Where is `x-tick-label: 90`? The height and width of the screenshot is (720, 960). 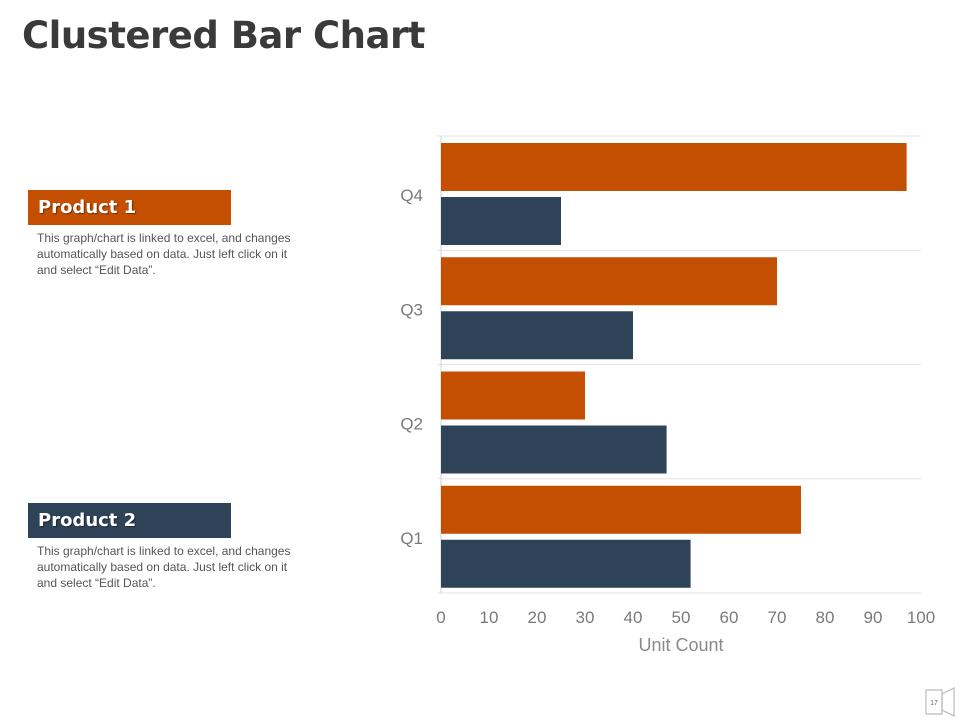
x-tick-label: 90 is located at coordinates (873, 617).